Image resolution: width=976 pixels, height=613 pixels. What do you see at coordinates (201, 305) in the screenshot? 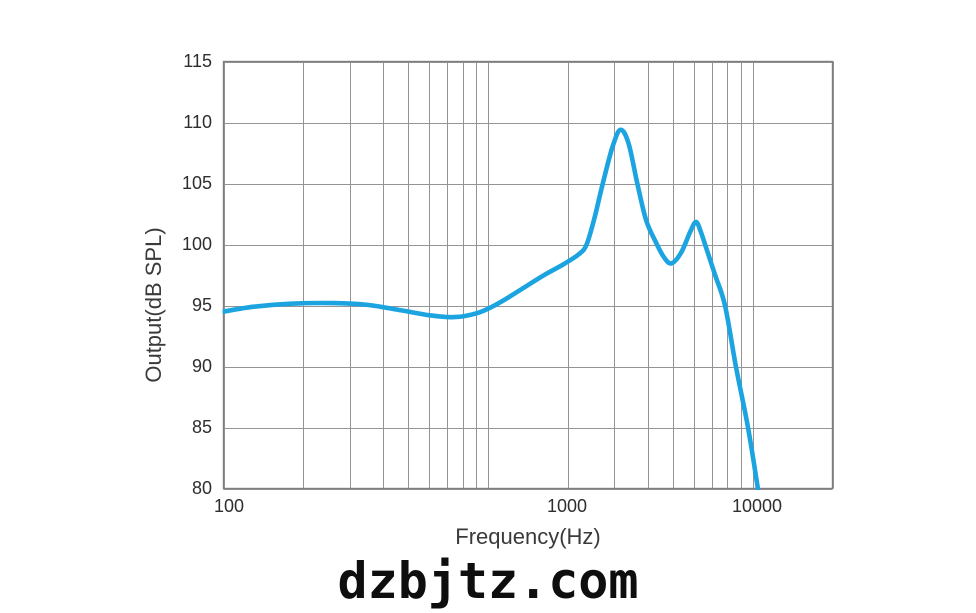
I see `y-tick-95: 95` at bounding box center [201, 305].